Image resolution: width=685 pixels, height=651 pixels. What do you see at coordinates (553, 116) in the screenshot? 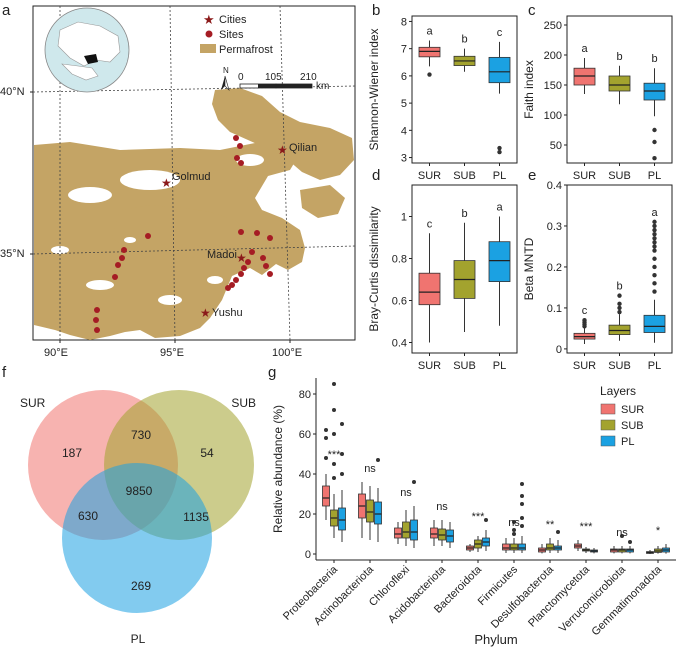
I see `y-tick-label: 100` at bounding box center [553, 116].